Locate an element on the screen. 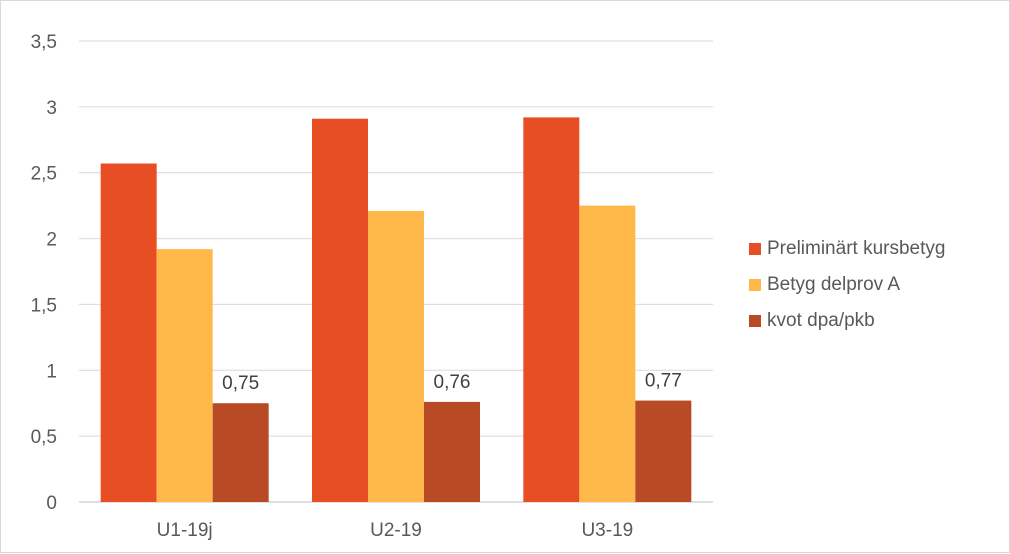  data-label: 0,76 is located at coordinates (452, 382).